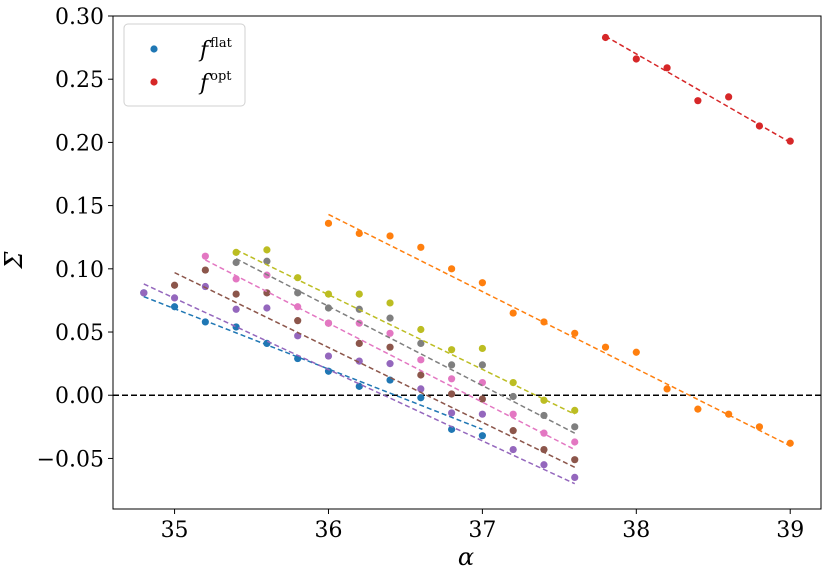 This screenshot has width=830, height=577. What do you see at coordinates (79, 17) in the screenshot?
I see `y-tick-label-7: 0.30` at bounding box center [79, 17].